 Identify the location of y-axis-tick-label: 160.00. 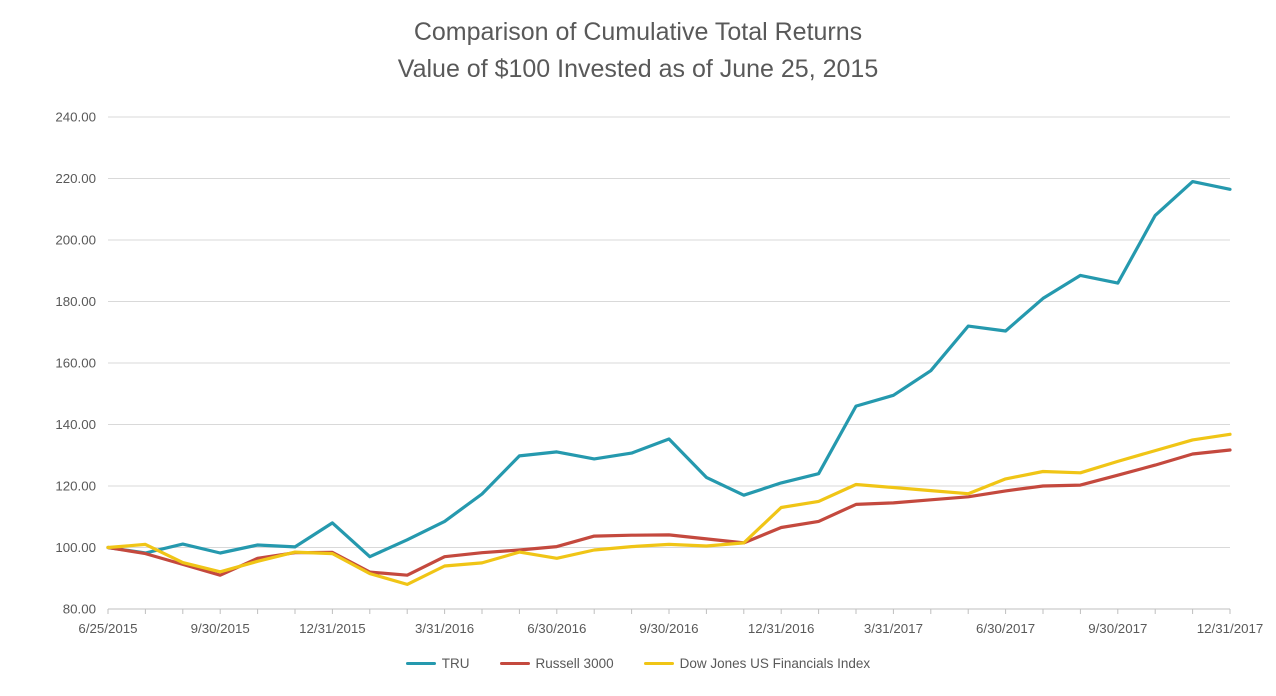
(75, 363).